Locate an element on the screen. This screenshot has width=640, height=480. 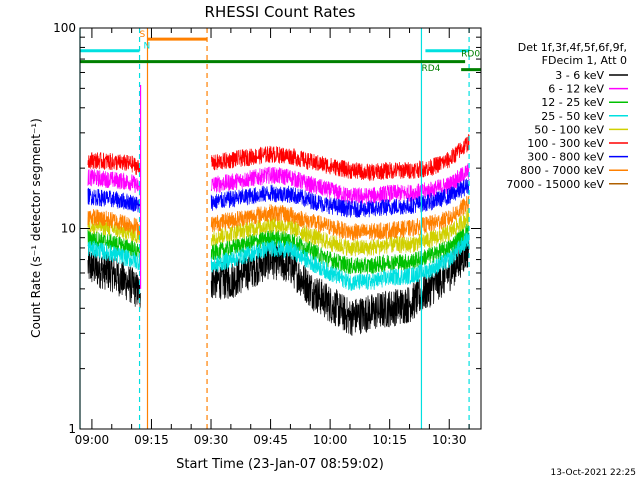
annotation-label-2: RD0 is located at coordinates (470, 55).